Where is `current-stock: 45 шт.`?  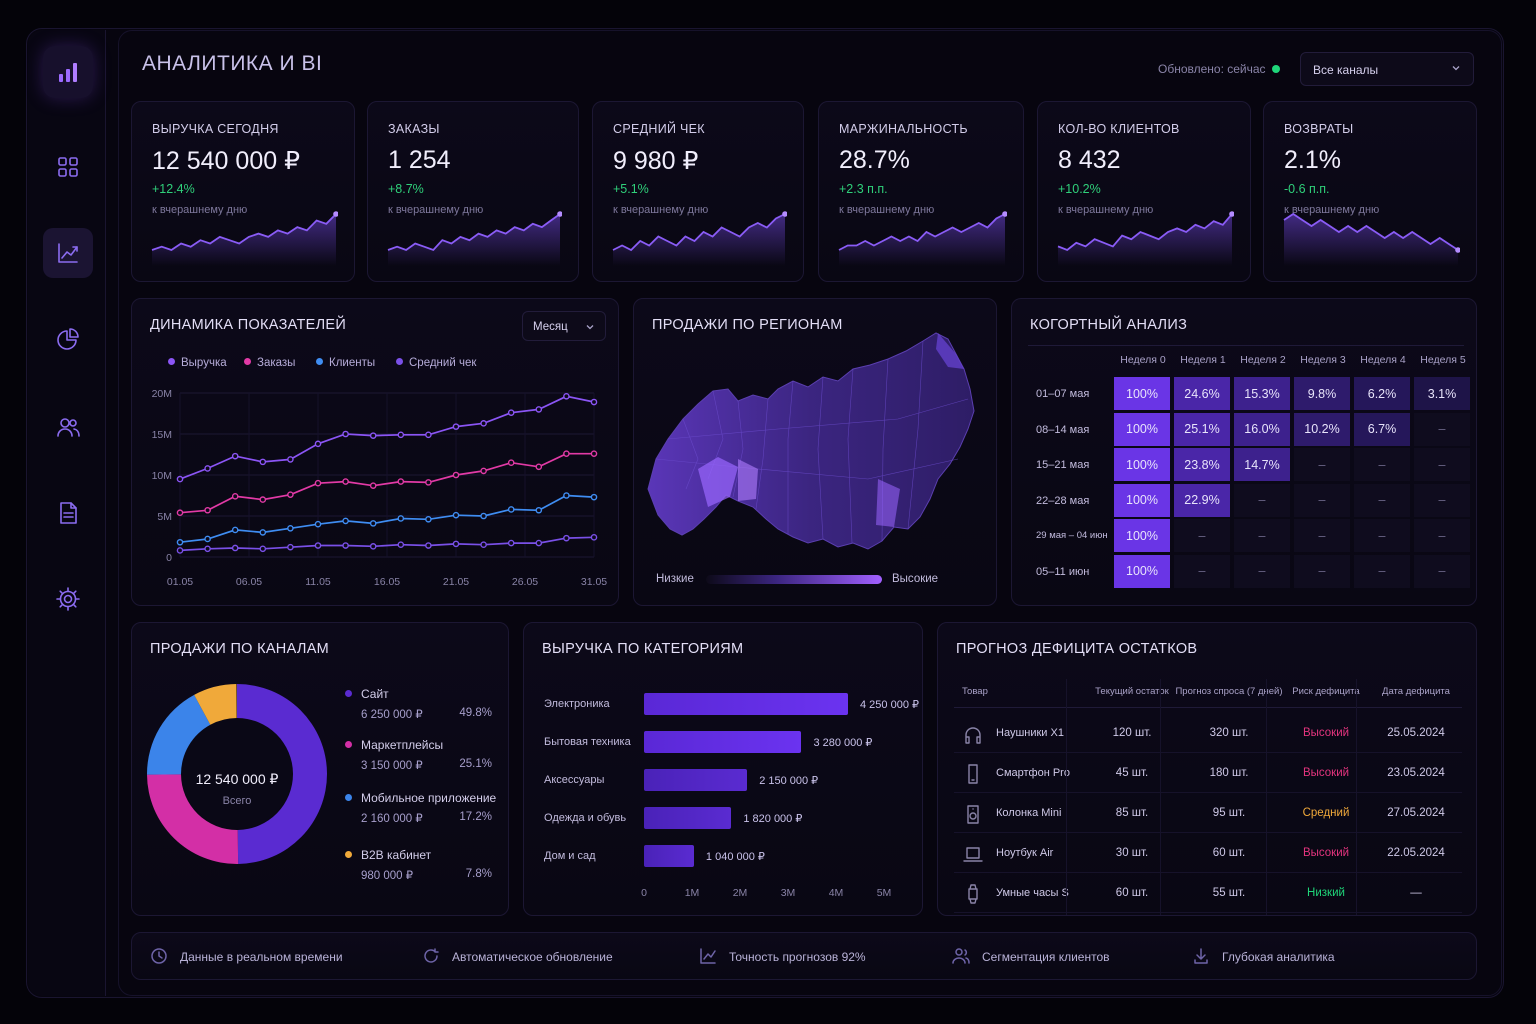 current-stock: 45 шт. is located at coordinates (1132, 773).